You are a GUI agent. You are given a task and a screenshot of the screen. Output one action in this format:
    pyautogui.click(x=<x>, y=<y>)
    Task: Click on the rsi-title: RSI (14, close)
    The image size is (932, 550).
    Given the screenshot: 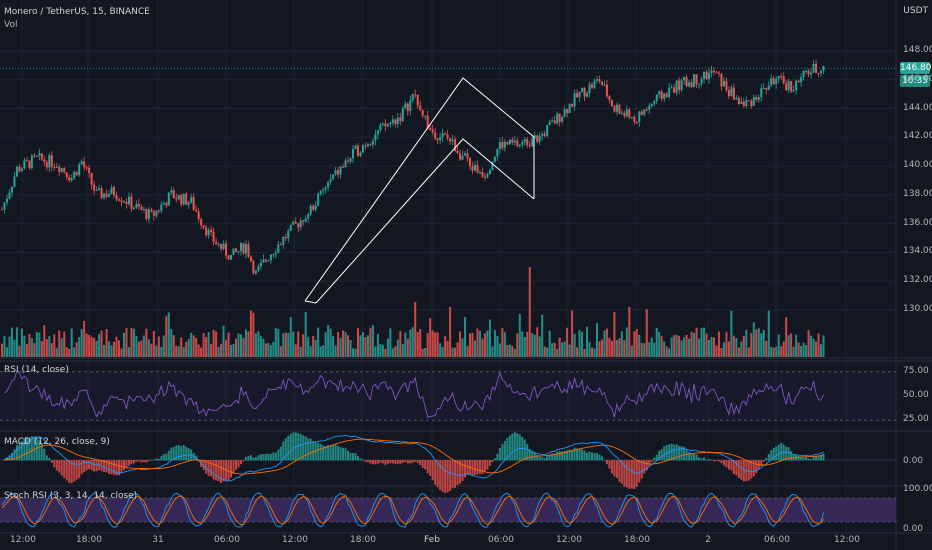 What is the action you would take?
    pyautogui.click(x=36, y=370)
    